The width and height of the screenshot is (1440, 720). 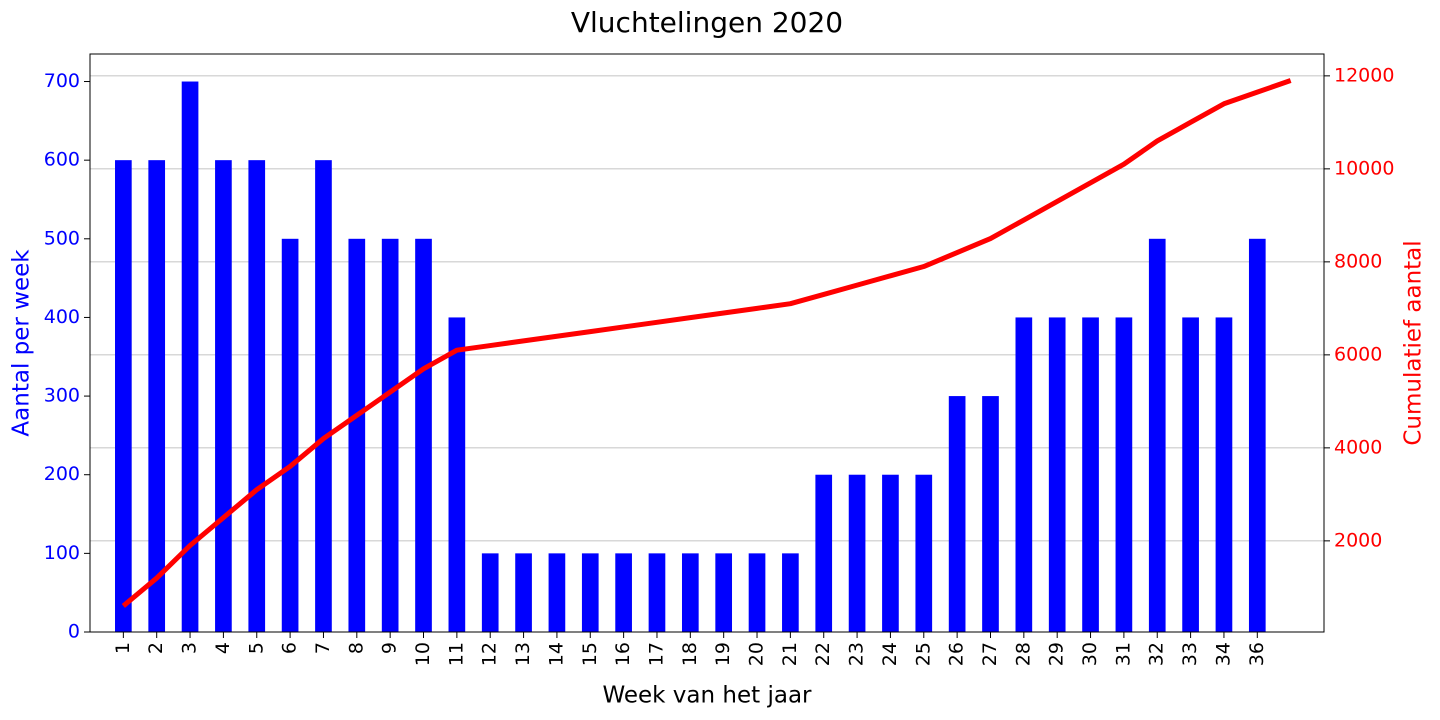 I want to click on x-tick-label: 32, so click(x=1157, y=654).